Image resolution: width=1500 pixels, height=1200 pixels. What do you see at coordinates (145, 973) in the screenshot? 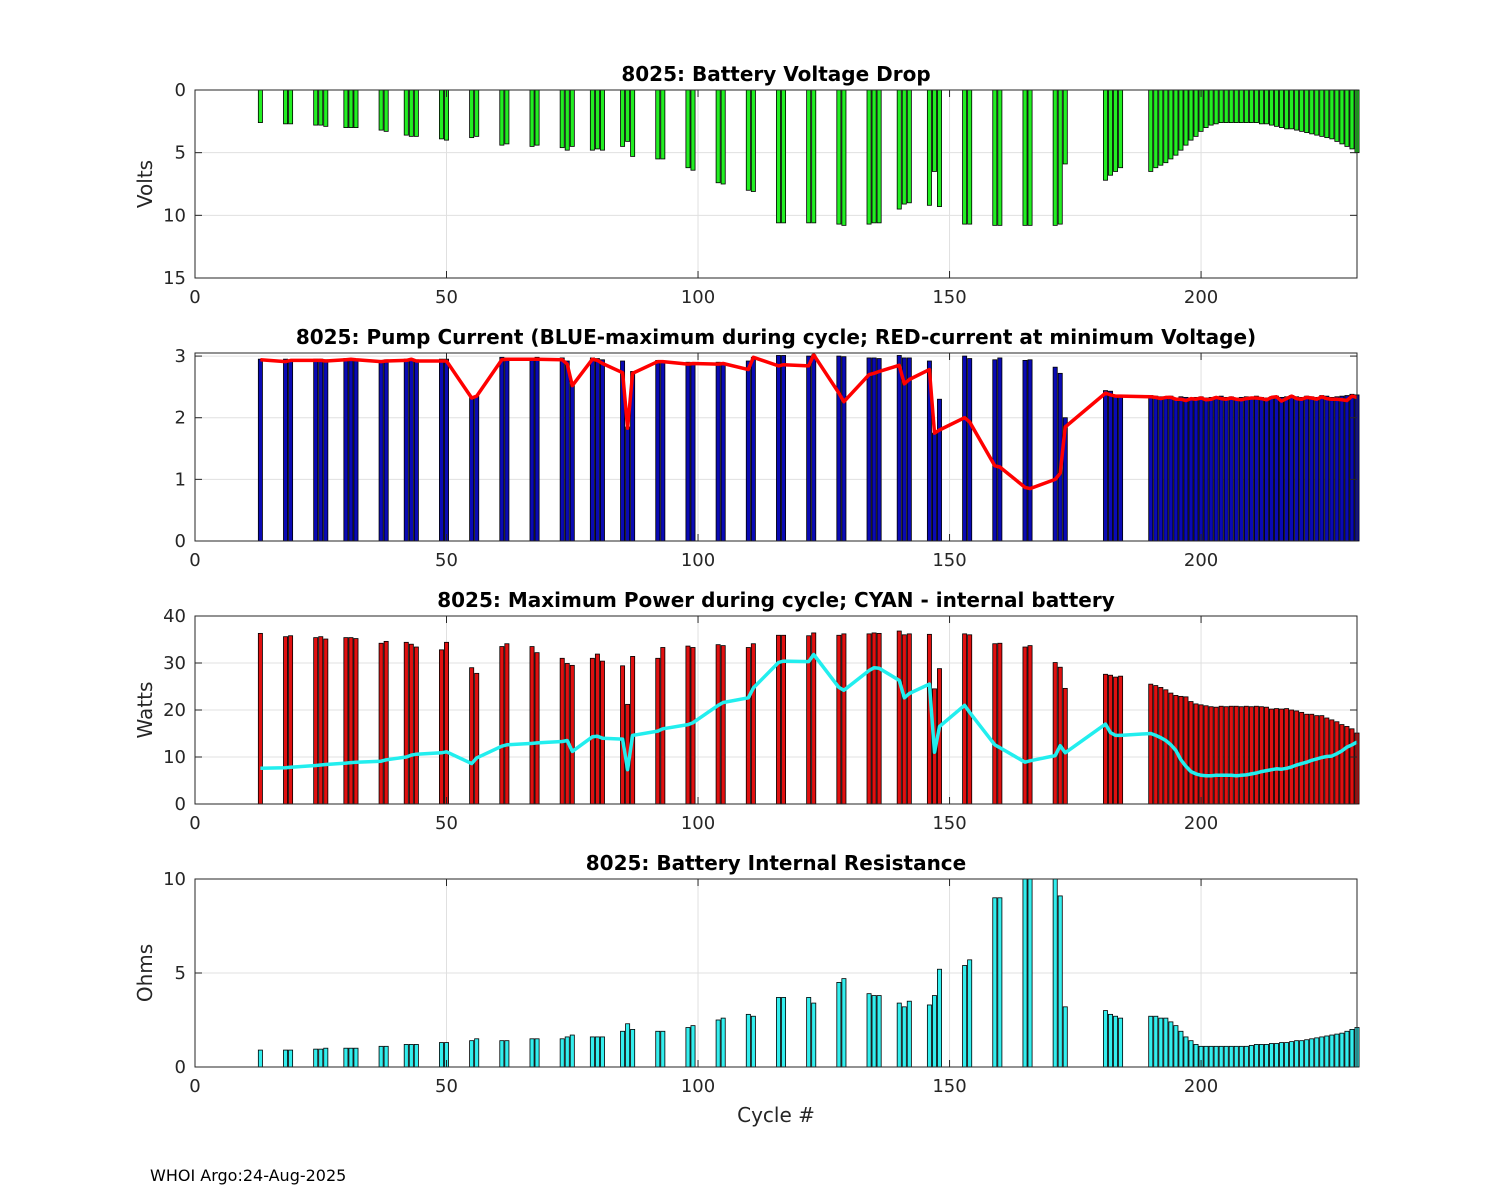
I see `y-axis-label: Ohms` at bounding box center [145, 973].